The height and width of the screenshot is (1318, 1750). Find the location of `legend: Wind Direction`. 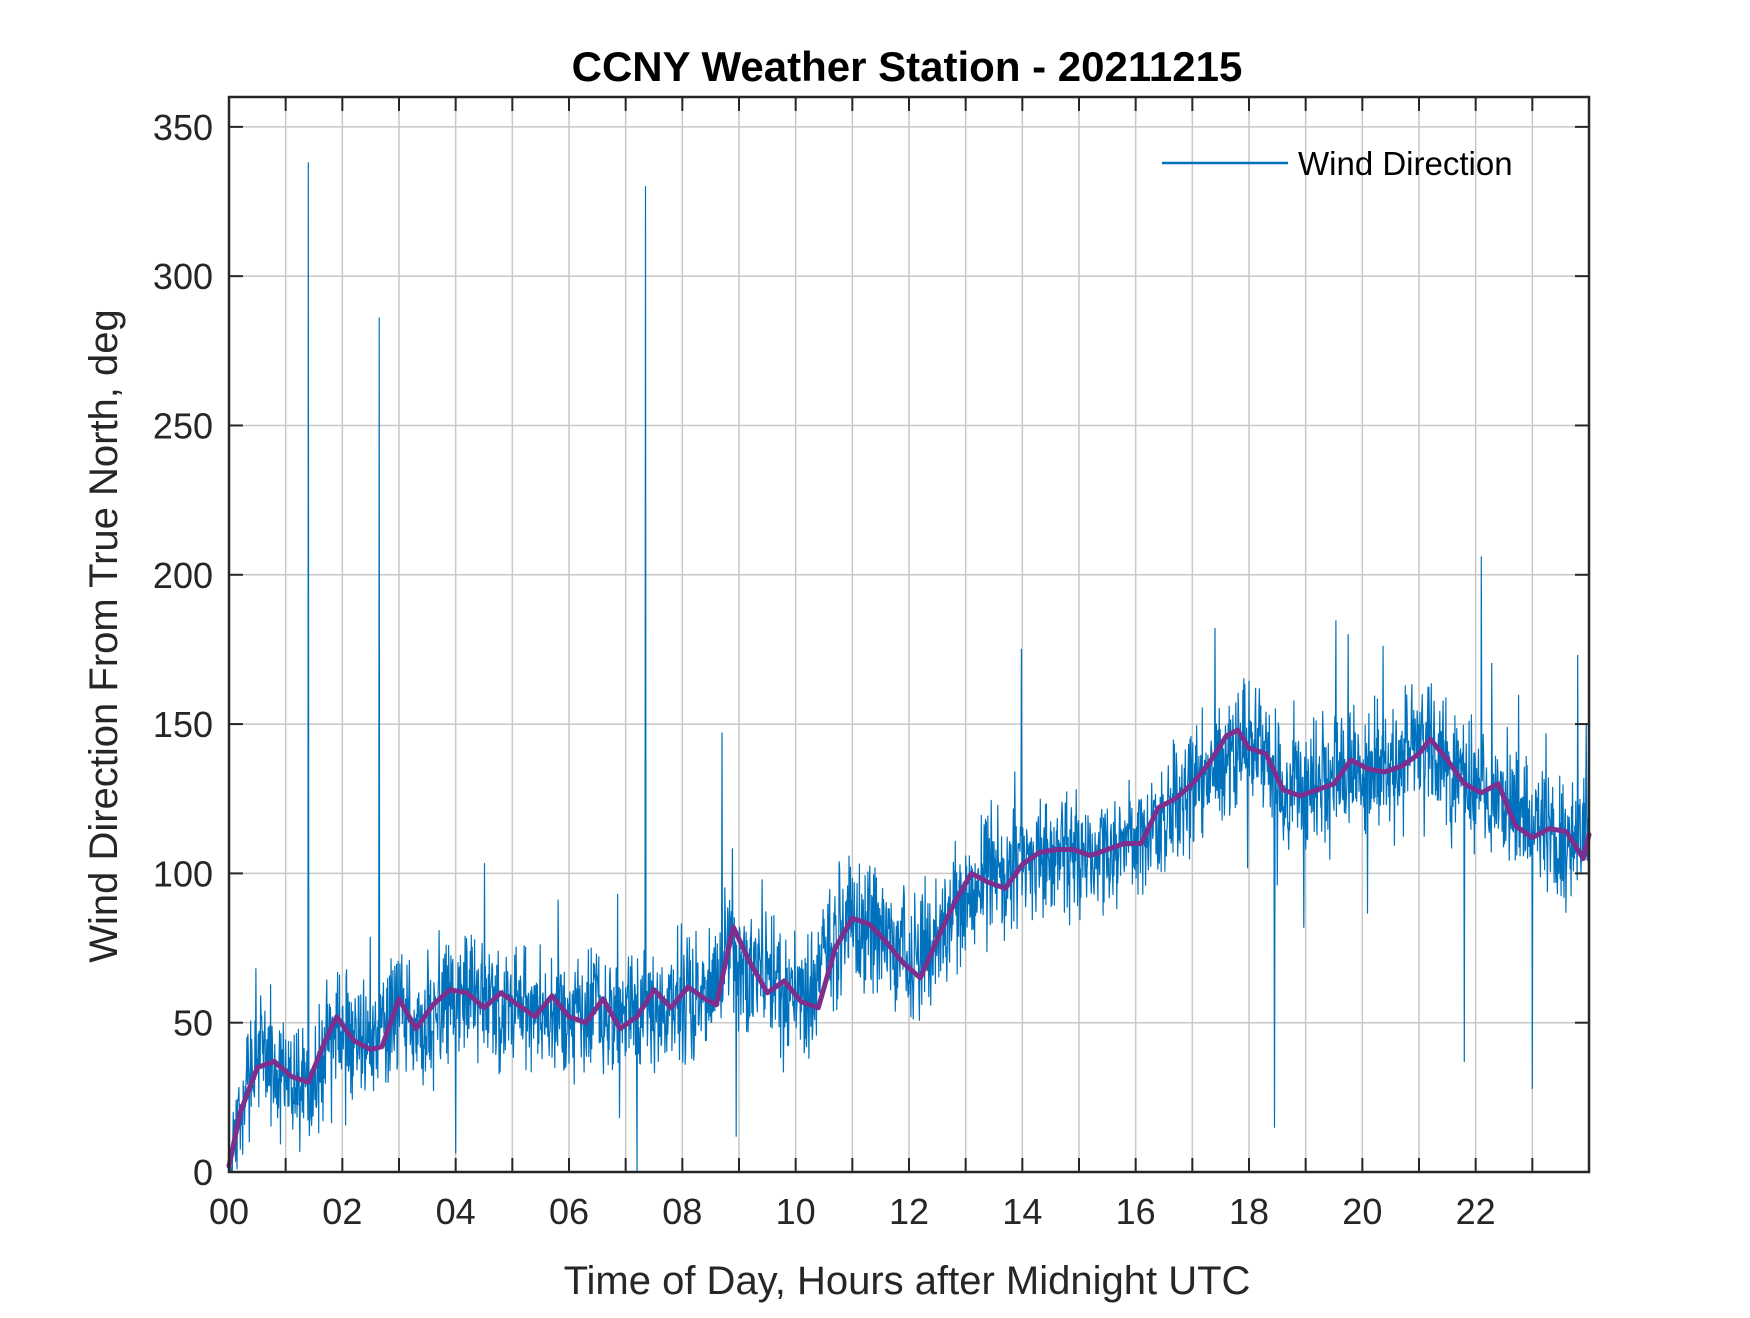

legend: Wind Direction is located at coordinates (1337, 163).